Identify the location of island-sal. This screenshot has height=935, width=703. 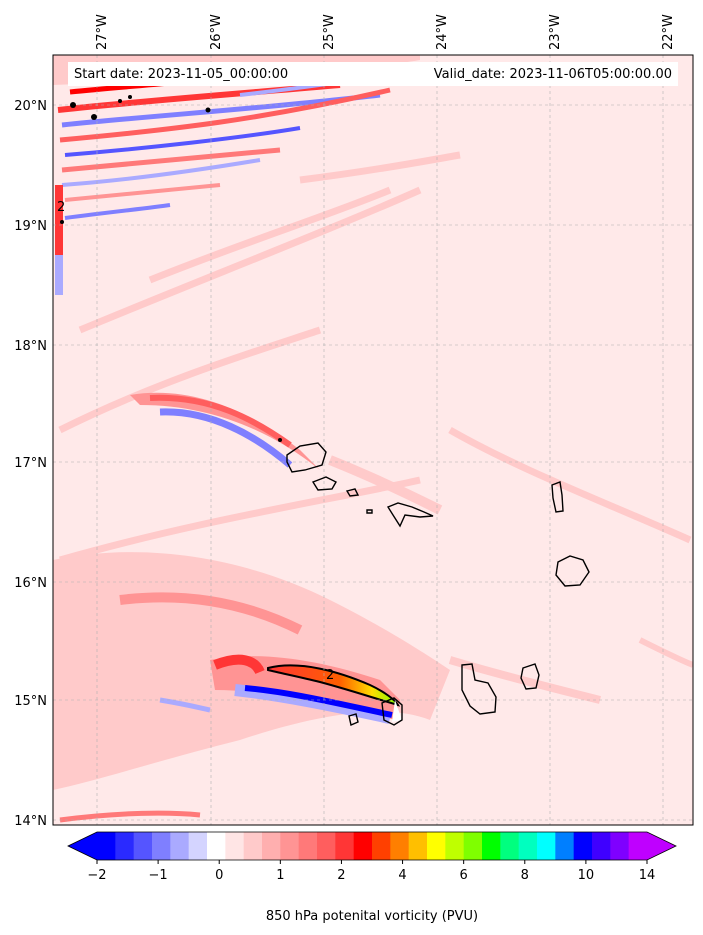
(557, 497).